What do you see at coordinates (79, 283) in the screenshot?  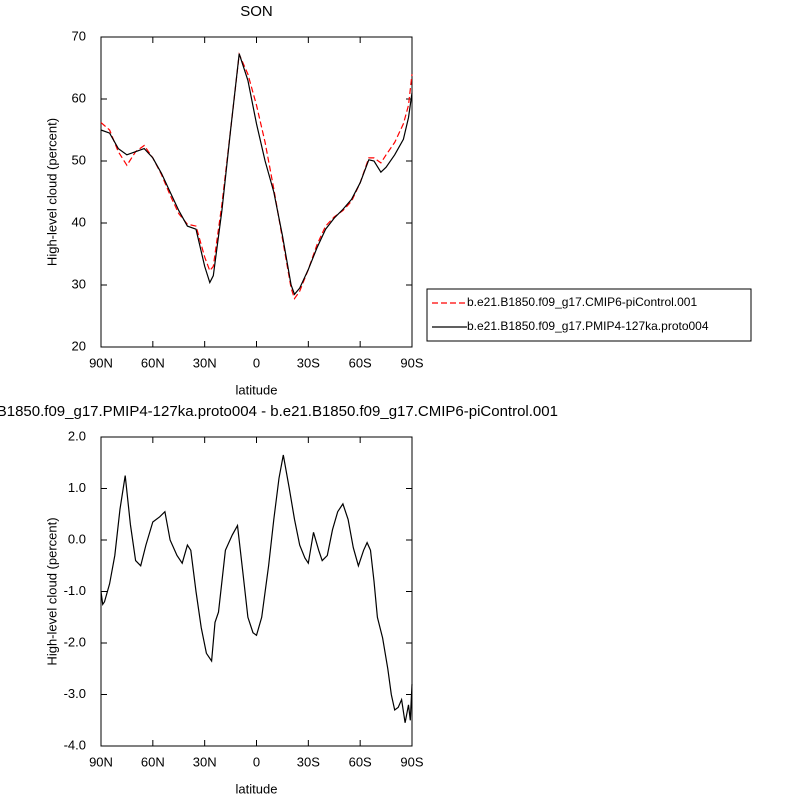 I see `y-tick-label: 30` at bounding box center [79, 283].